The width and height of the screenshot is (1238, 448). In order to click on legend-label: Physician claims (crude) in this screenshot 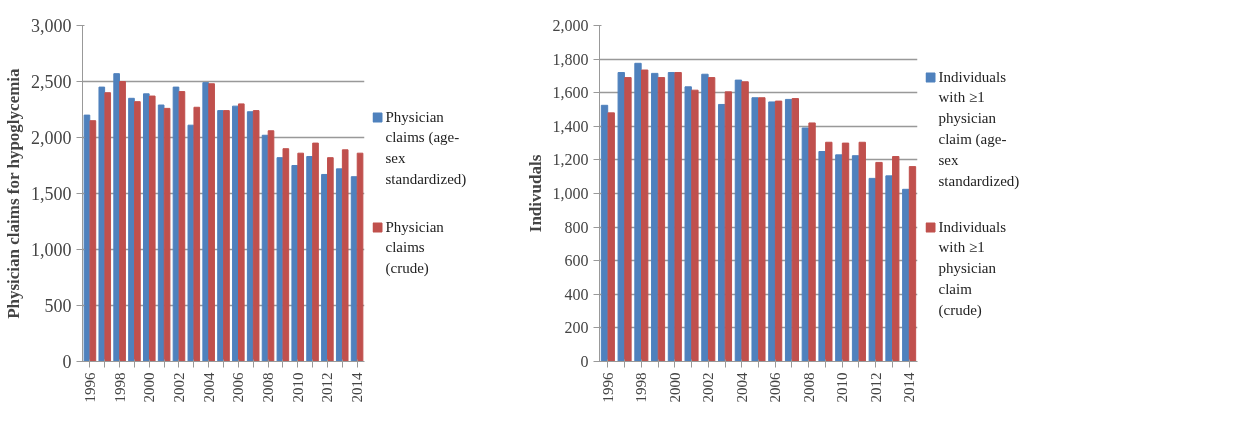, I will do `click(415, 248)`.